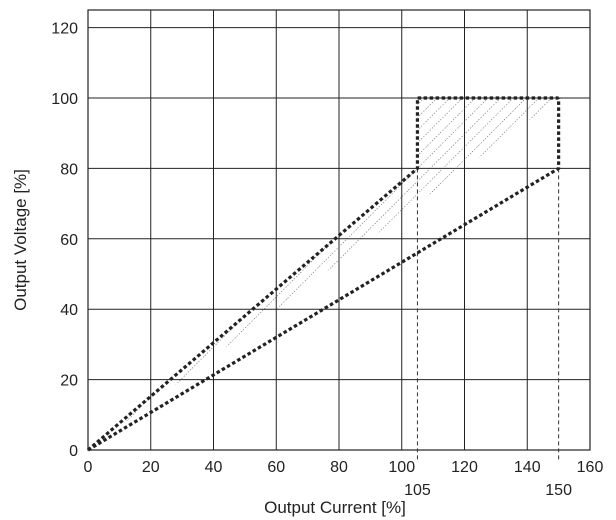  Describe the element at coordinates (73, 451) in the screenshot. I see `y-tick-label: 0` at that location.